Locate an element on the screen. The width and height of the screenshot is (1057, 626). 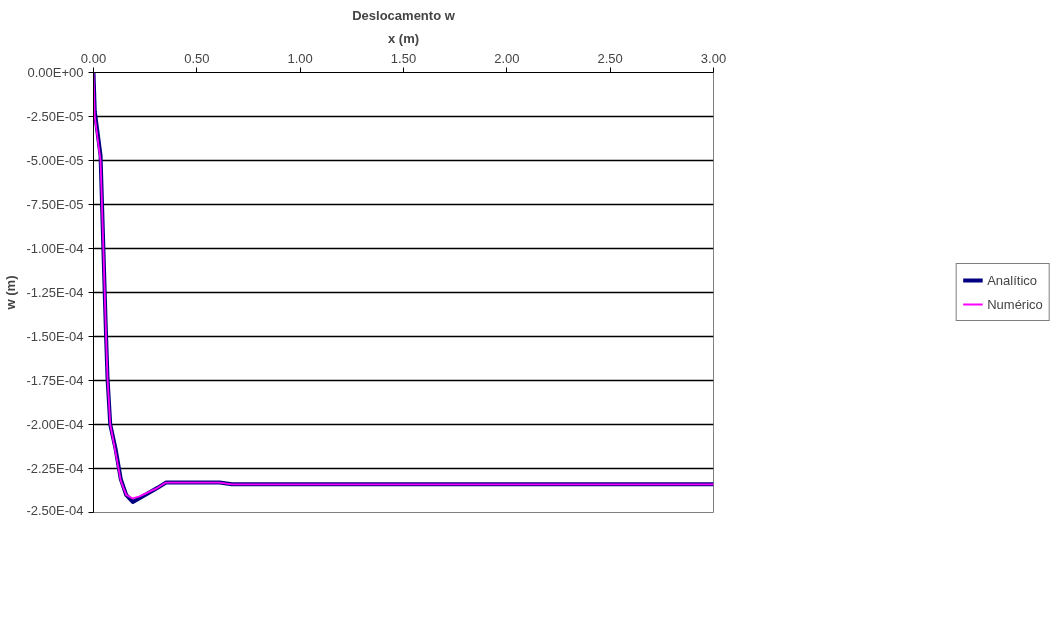
y-tick-label: -2.50E-05 is located at coordinates (55, 116).